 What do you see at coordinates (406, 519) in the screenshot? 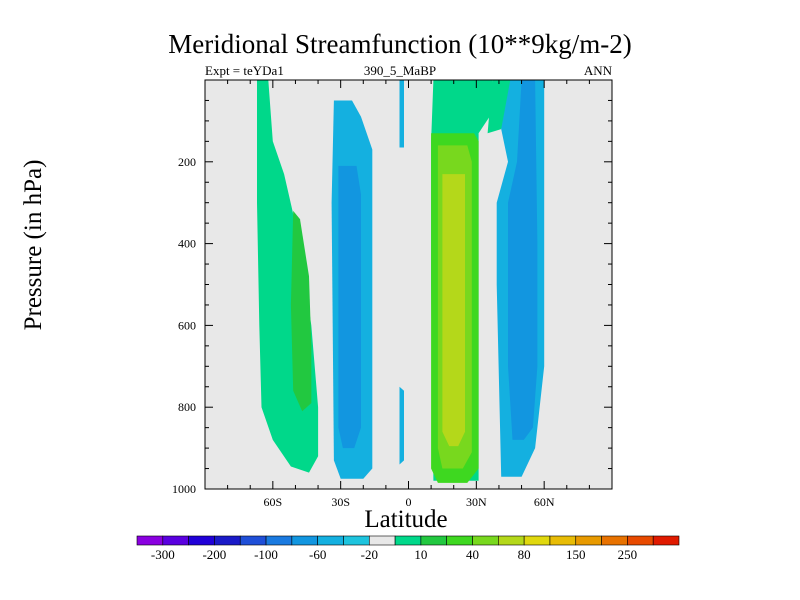
I see `x-axis-label: Latitude` at bounding box center [406, 519].